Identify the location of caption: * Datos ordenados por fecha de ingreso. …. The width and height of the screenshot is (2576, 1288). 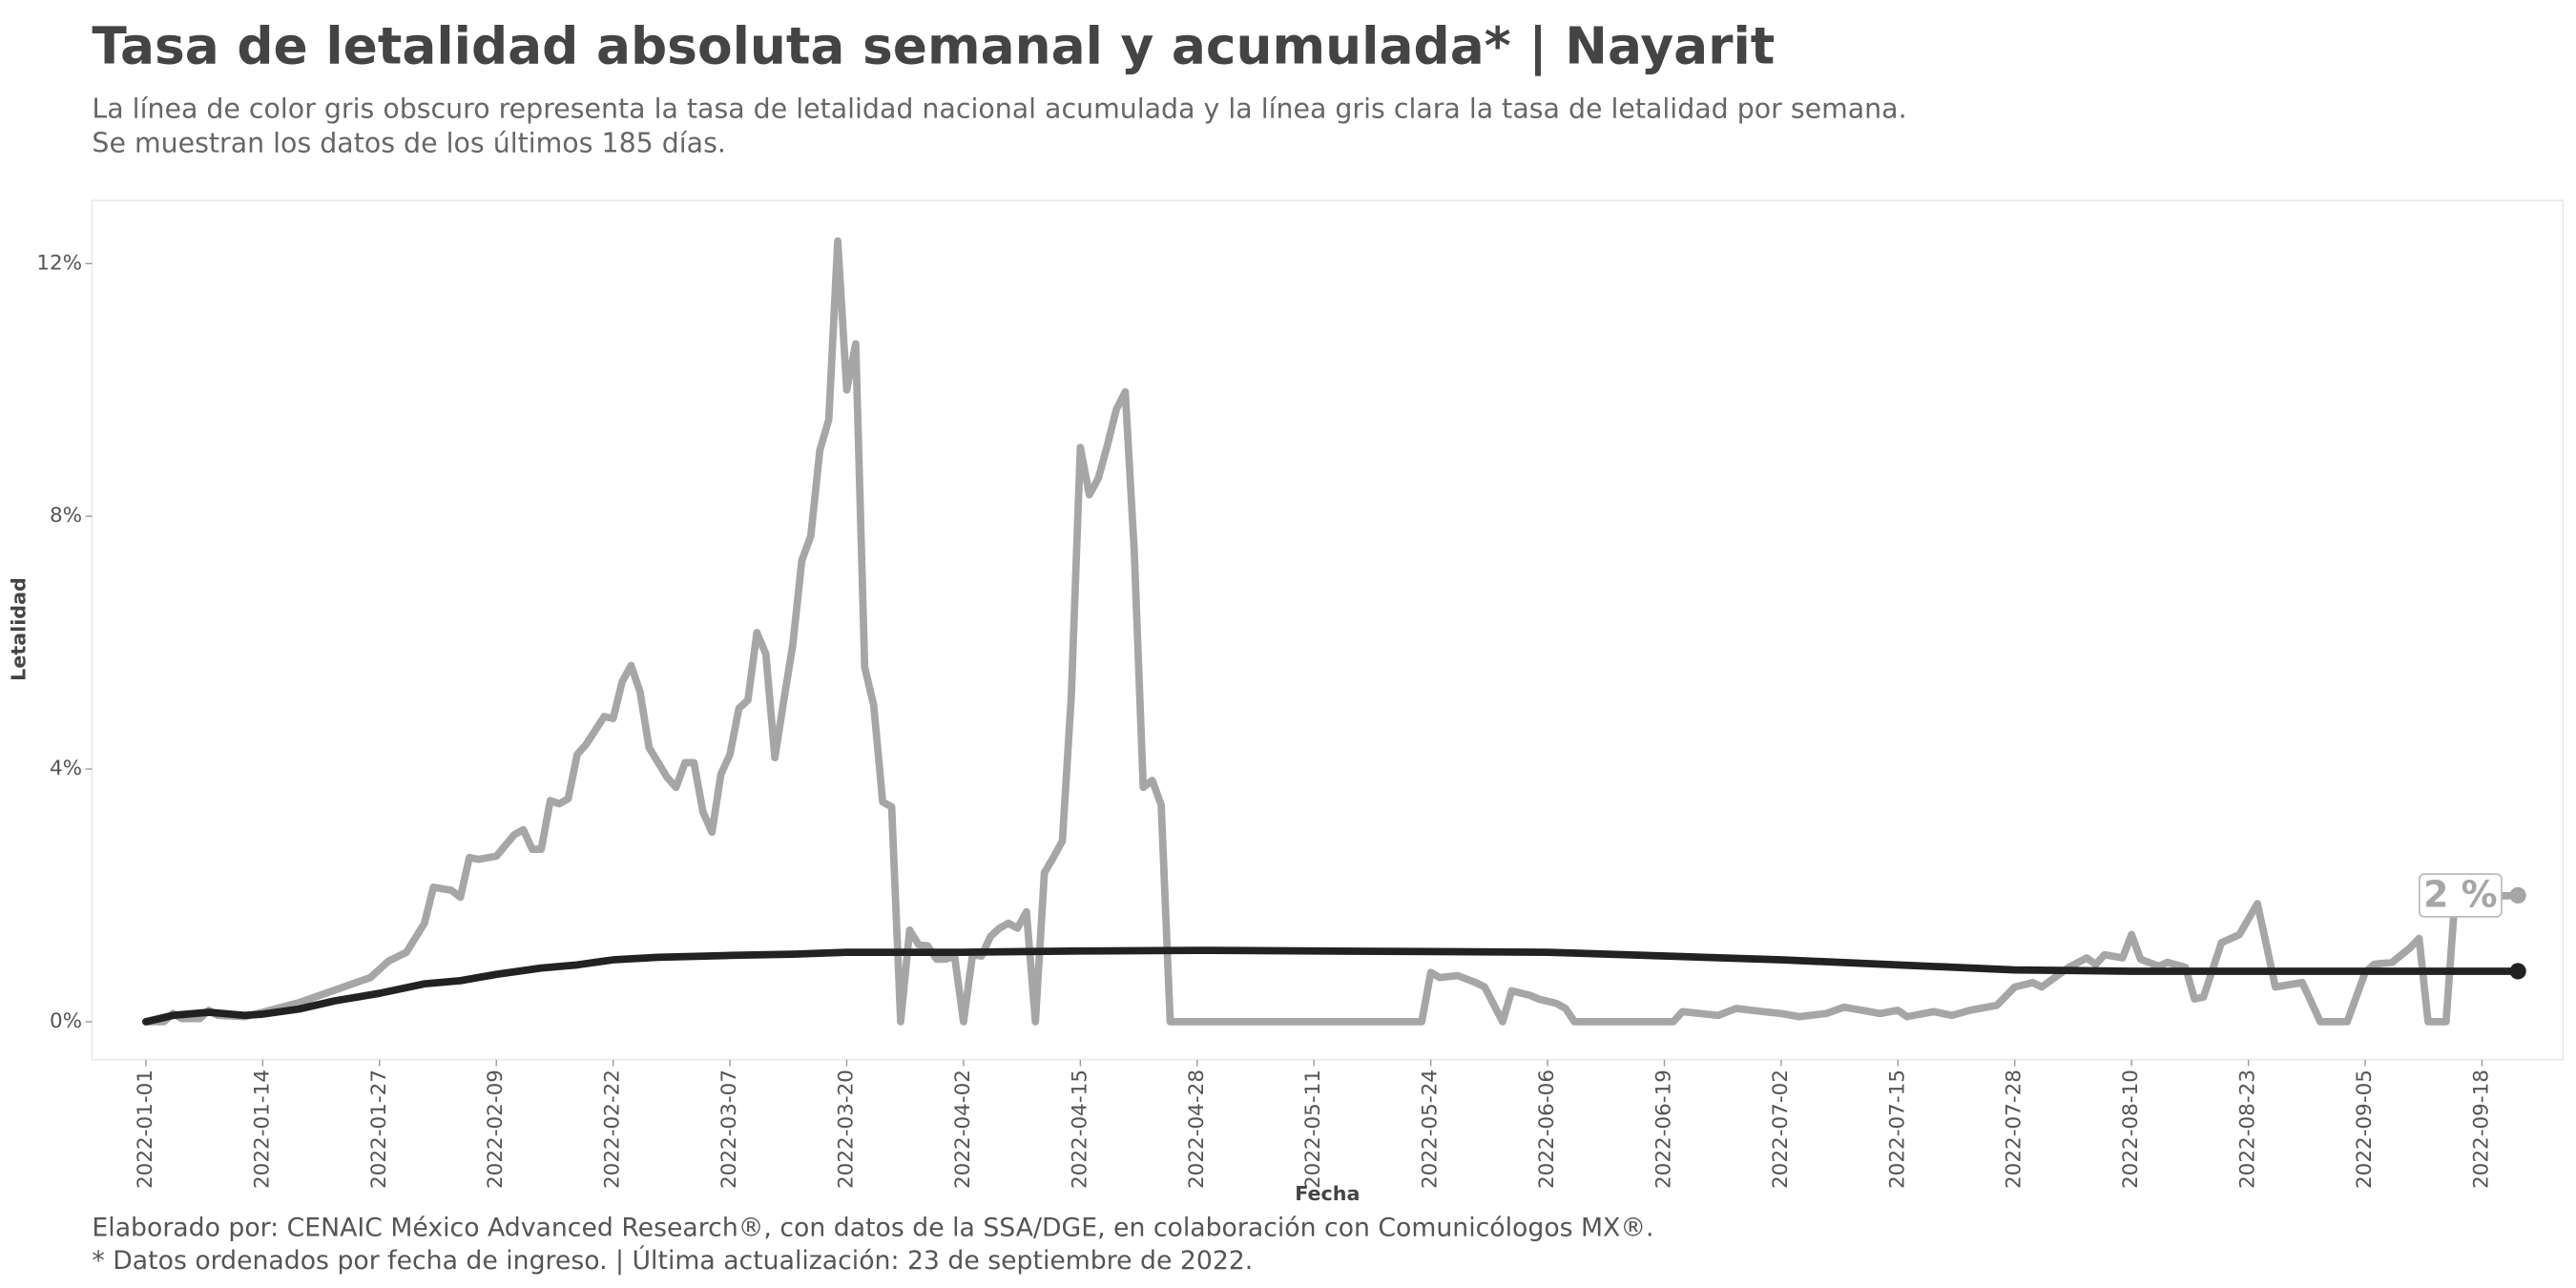
(672, 1260).